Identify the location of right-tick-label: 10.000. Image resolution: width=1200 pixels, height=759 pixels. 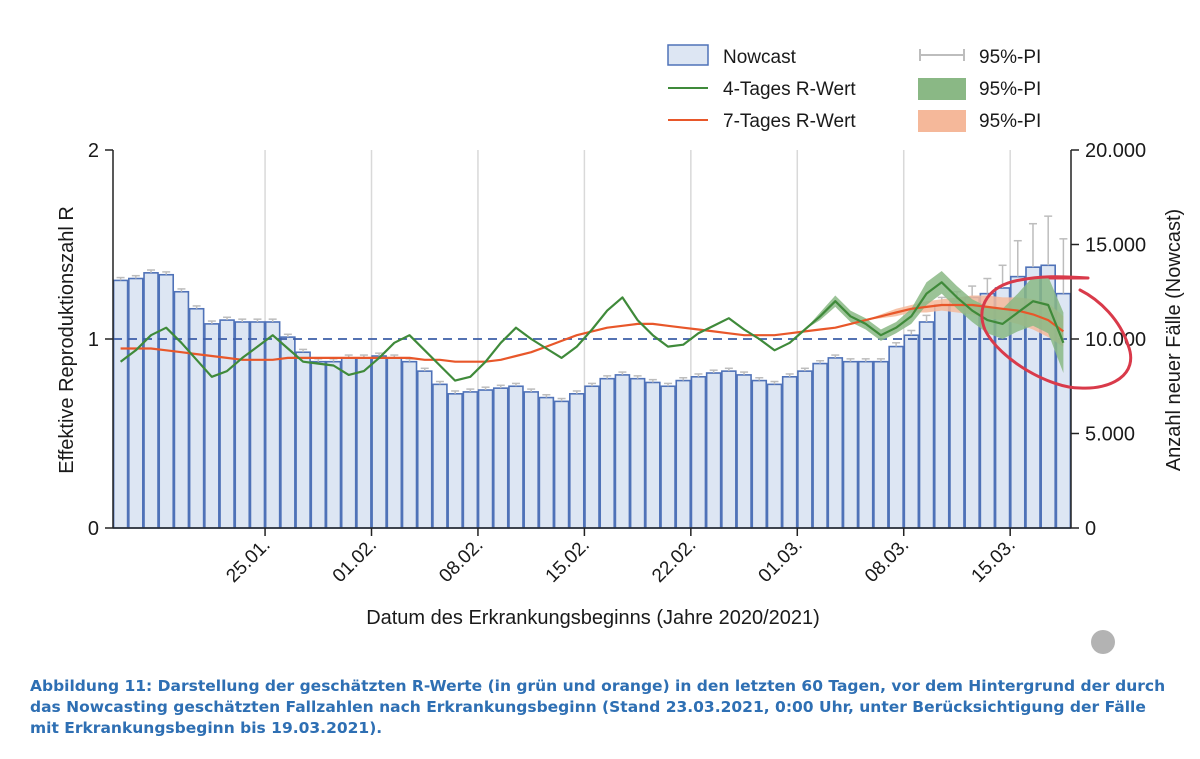
(1115, 340).